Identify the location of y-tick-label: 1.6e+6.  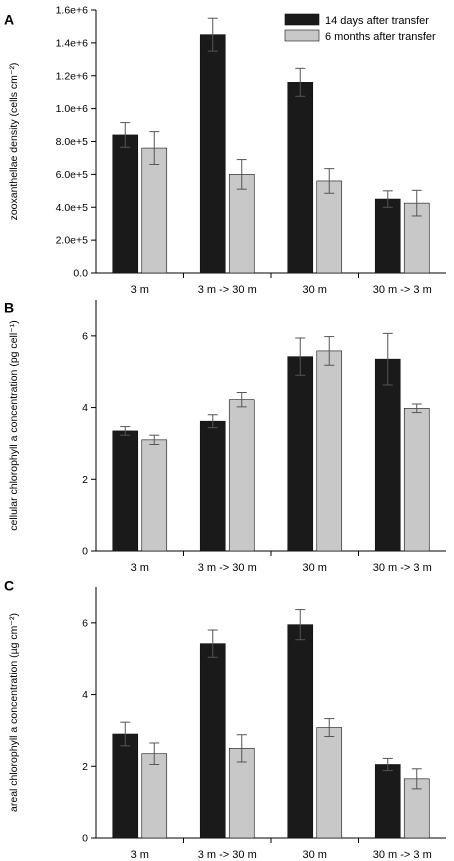
(72, 11).